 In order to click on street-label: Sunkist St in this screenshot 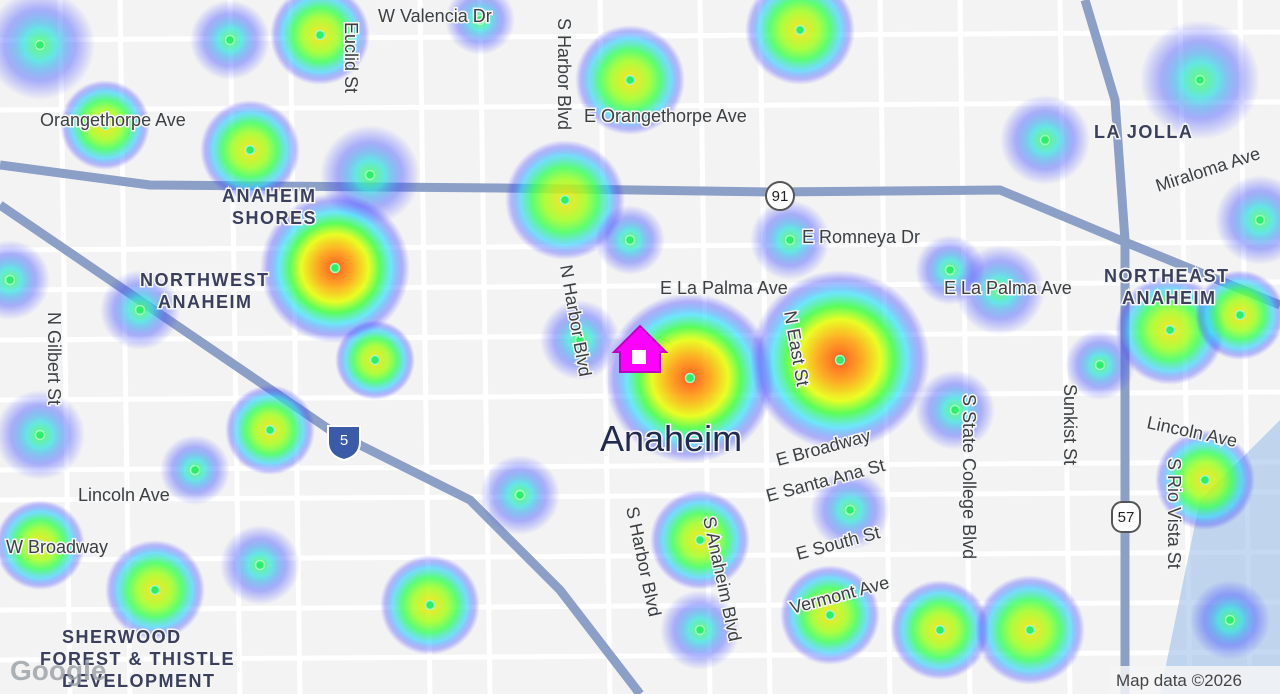, I will do `click(1070, 424)`.